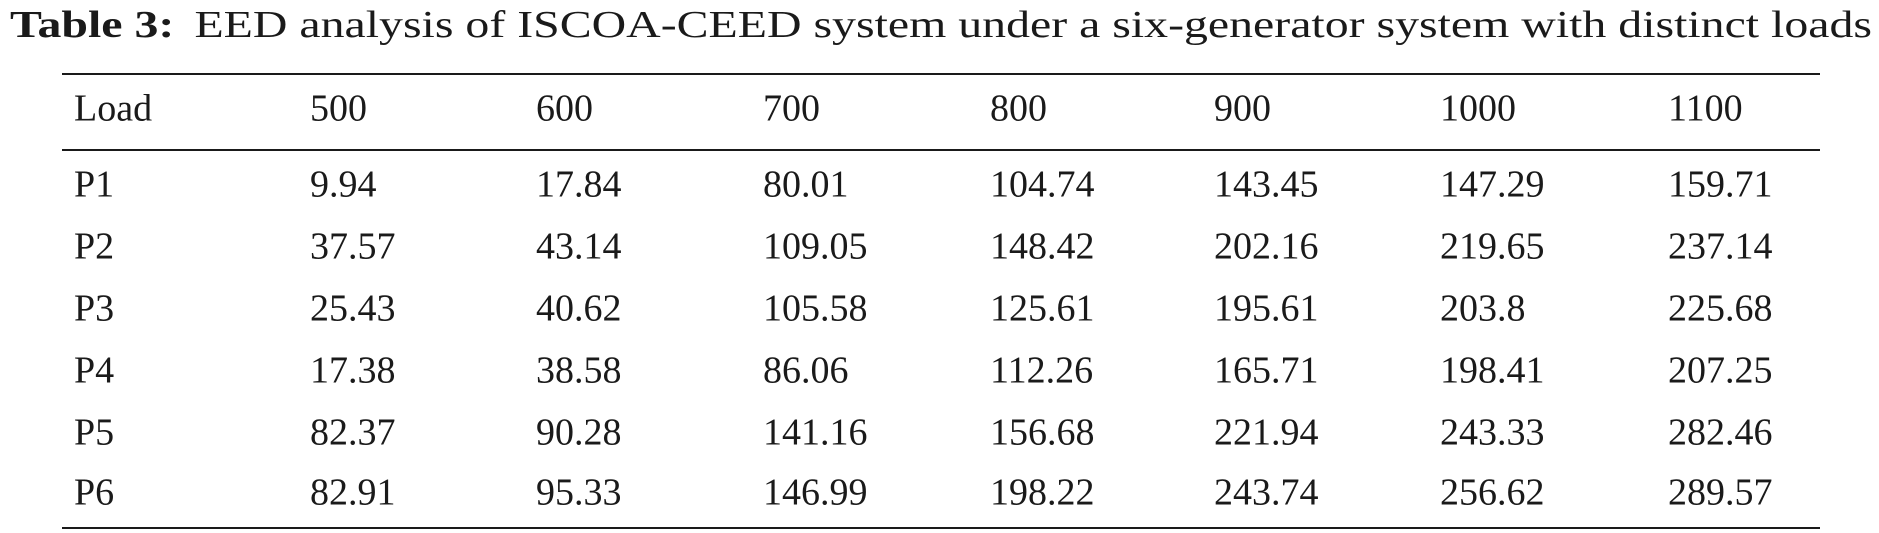 The image size is (1879, 533). Describe the element at coordinates (1266, 433) in the screenshot. I see `table-cell: 221.94` at that location.